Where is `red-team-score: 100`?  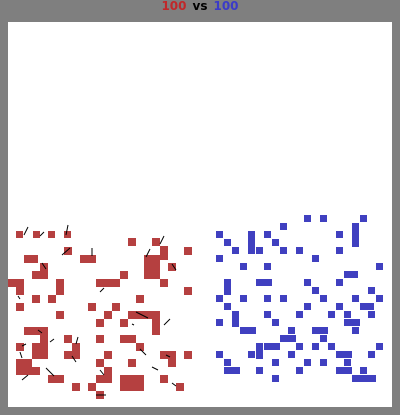
red-team-score: 100 is located at coordinates (174, 6).